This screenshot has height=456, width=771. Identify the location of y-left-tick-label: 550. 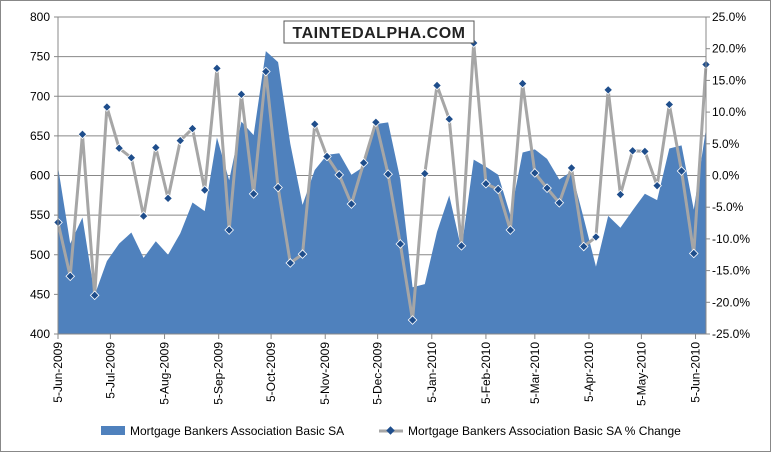
(40, 215).